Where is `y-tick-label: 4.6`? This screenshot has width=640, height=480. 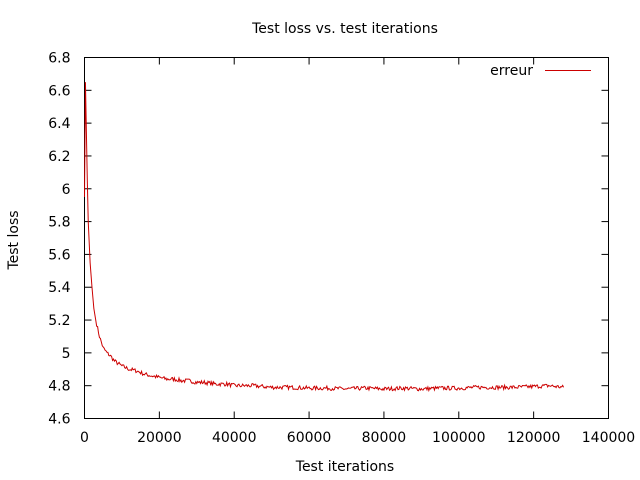 y-tick-label: 4.6 is located at coordinates (59, 420).